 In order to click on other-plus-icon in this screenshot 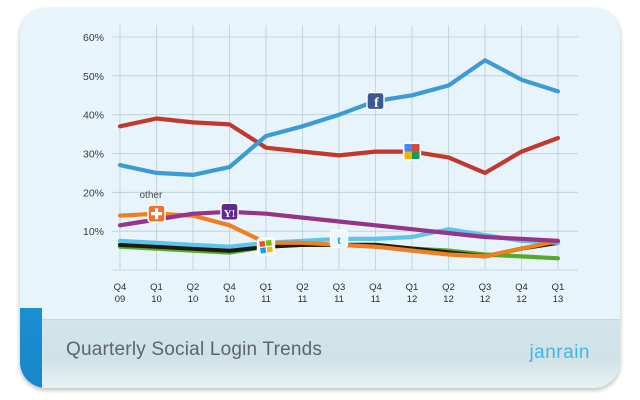, I will do `click(156, 213)`.